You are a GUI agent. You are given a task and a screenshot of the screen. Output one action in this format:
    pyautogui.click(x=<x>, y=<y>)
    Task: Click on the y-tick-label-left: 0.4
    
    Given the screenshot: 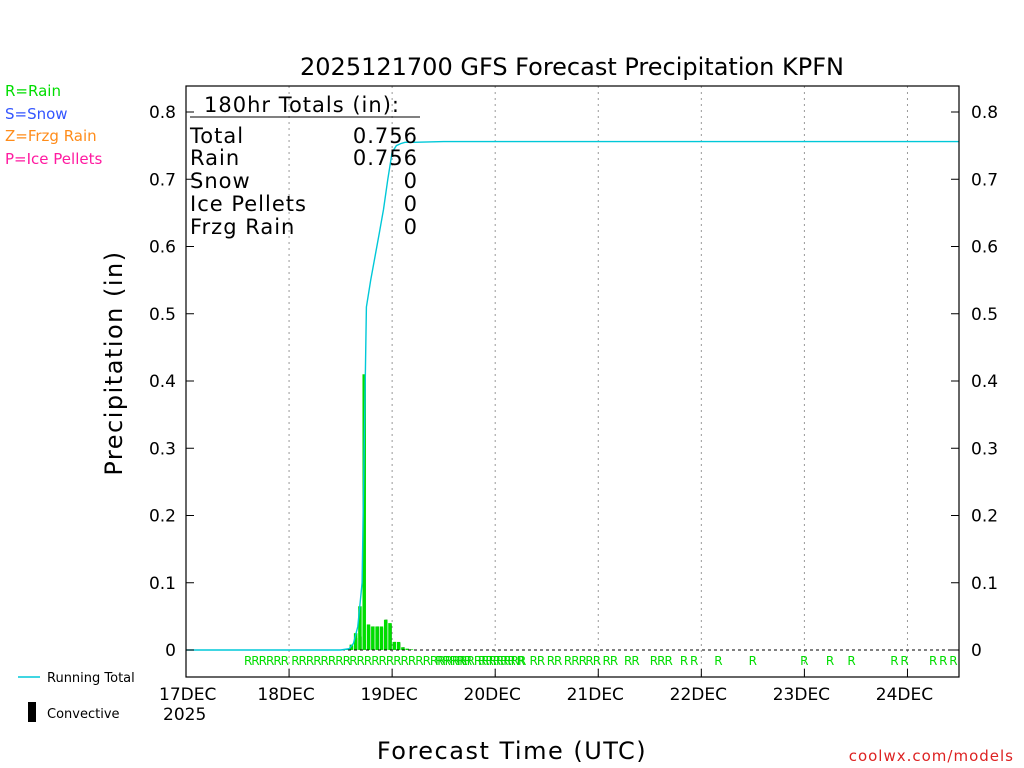 What is the action you would take?
    pyautogui.click(x=162, y=382)
    